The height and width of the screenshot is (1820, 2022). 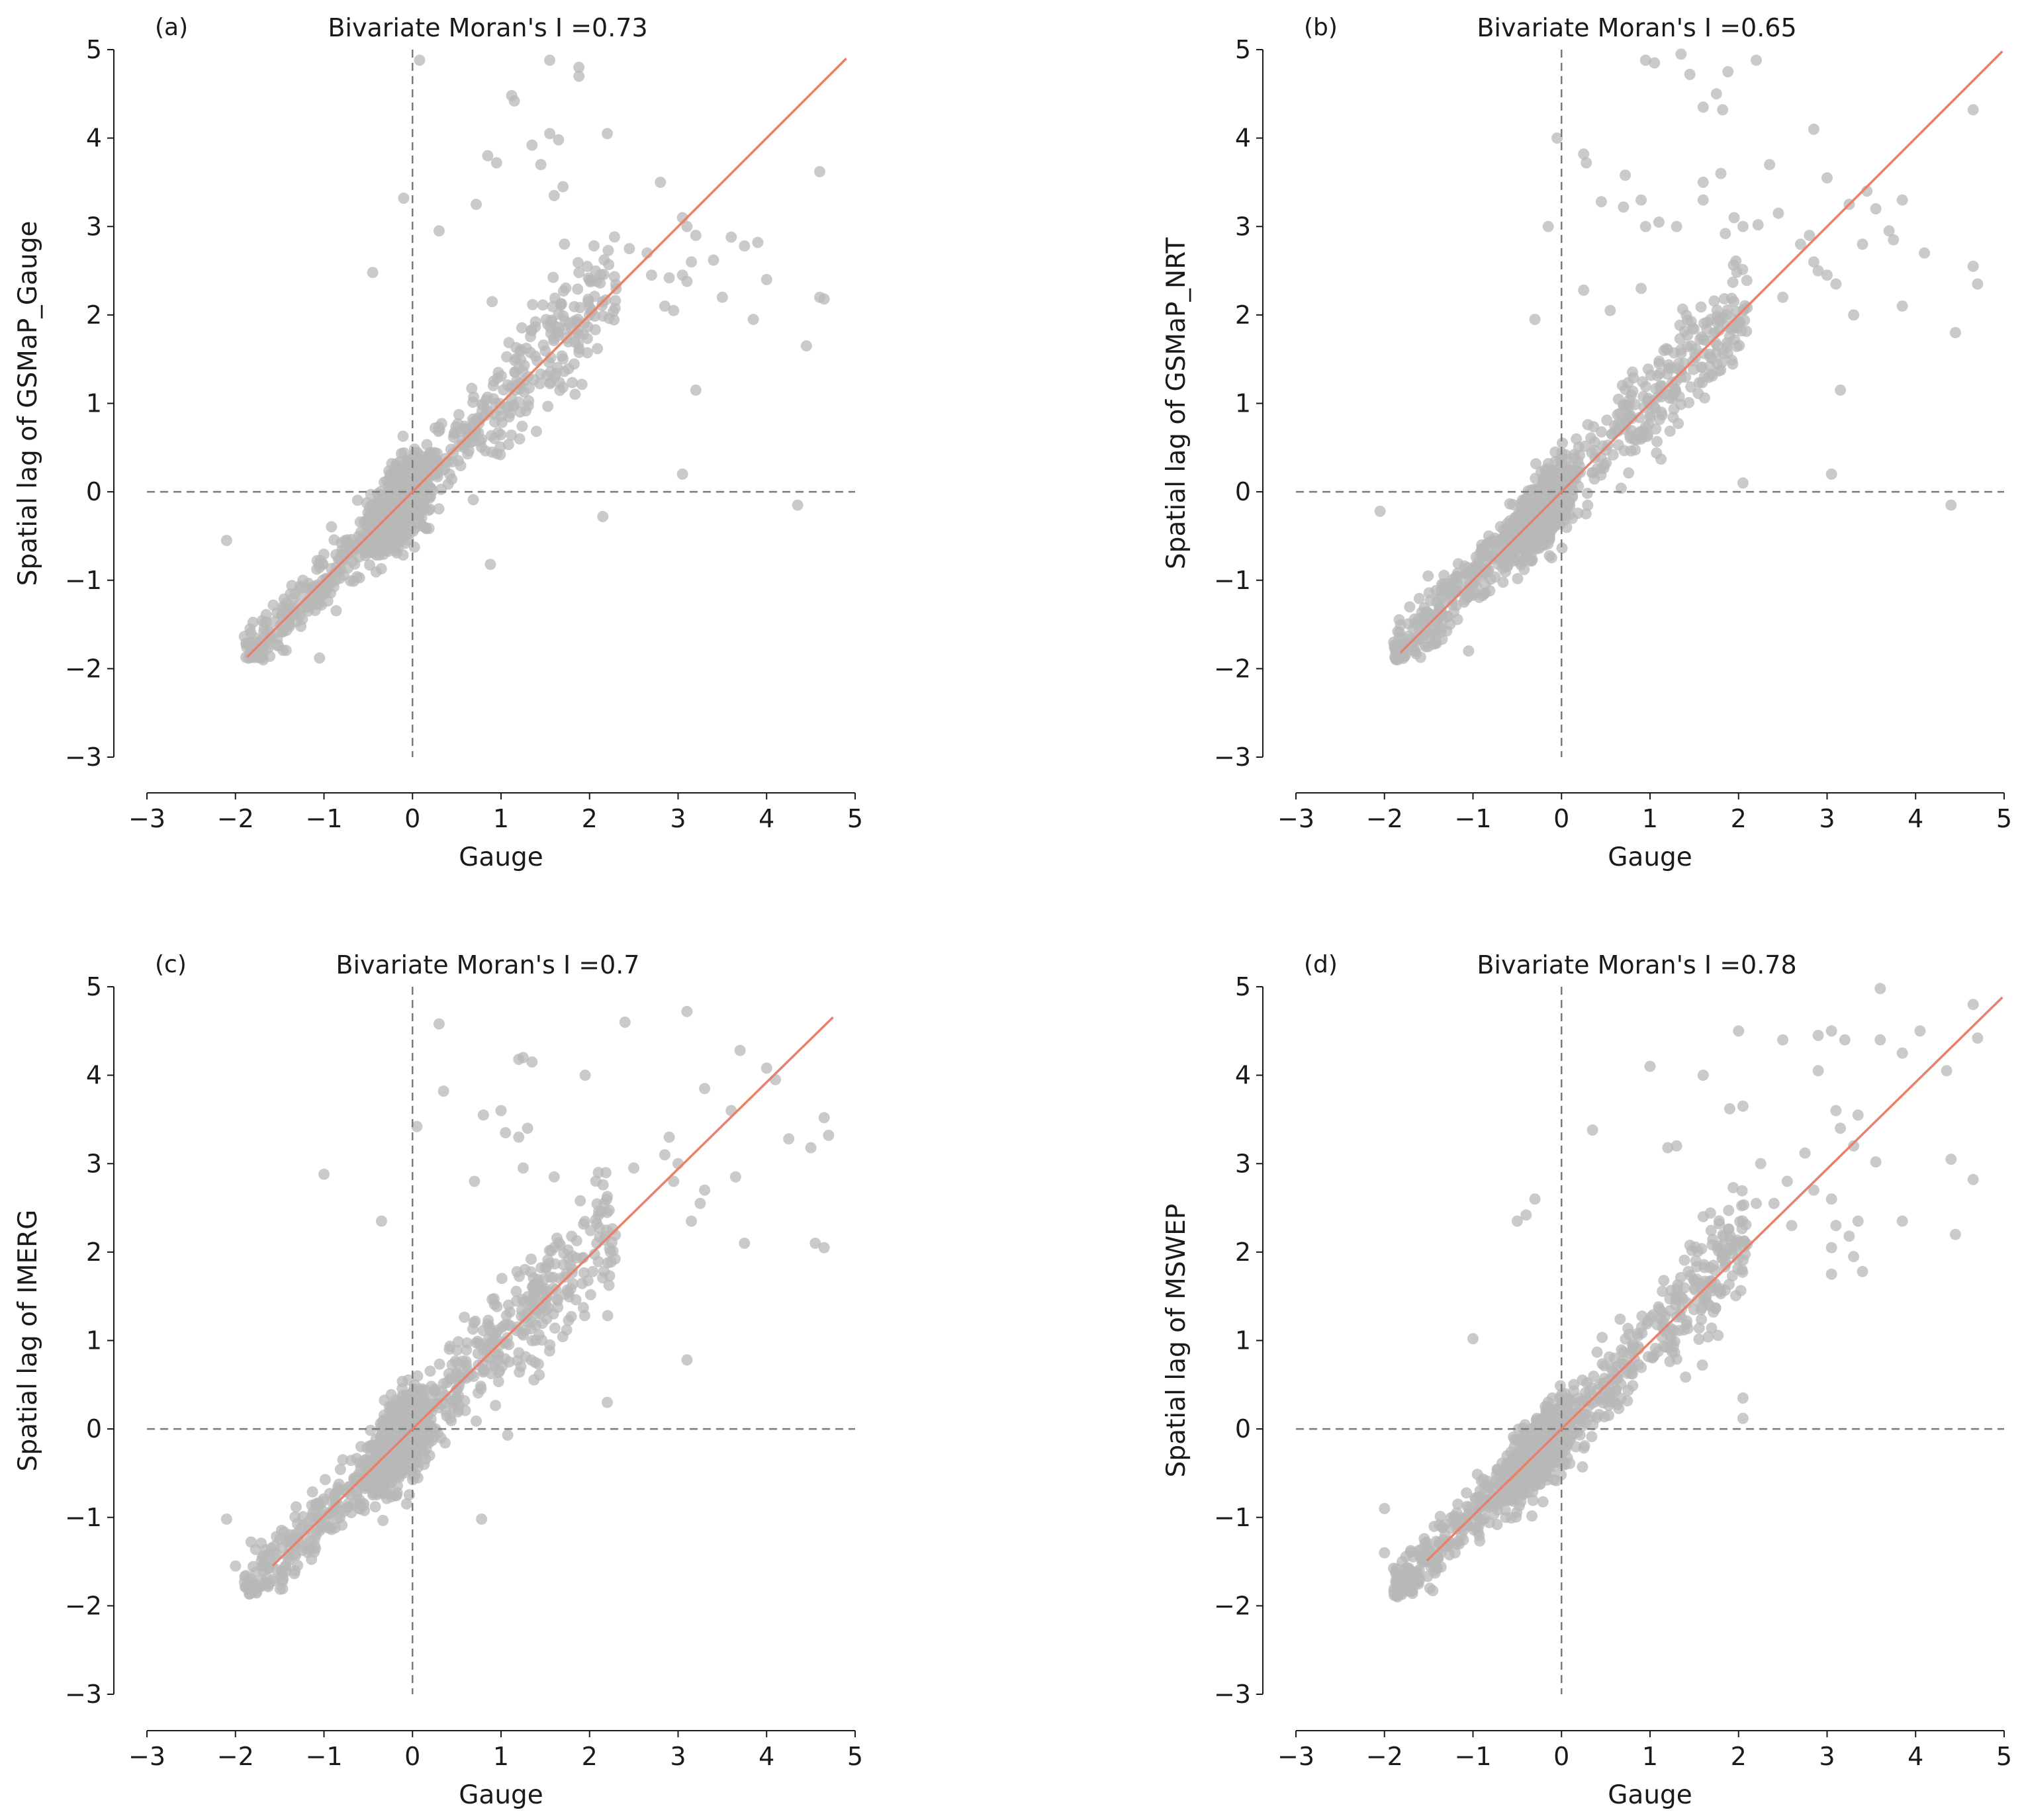 I want to click on y-tick-label: −3, so click(x=83, y=758).